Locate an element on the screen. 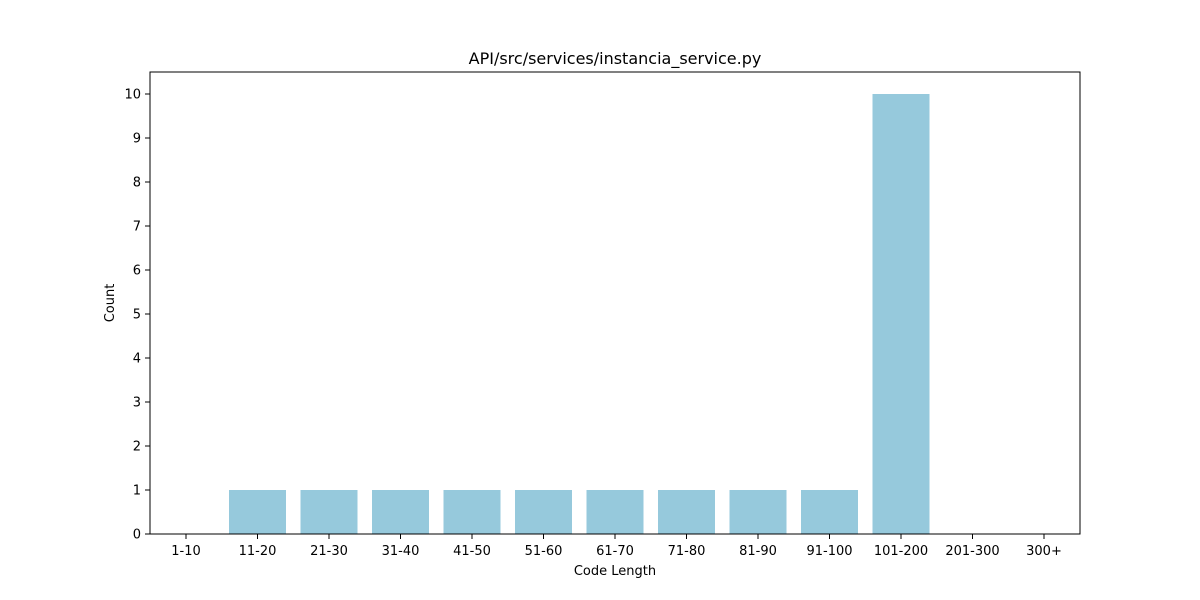 This screenshot has height=600, width=1200. x-tick-label: 1-10 is located at coordinates (186, 551).